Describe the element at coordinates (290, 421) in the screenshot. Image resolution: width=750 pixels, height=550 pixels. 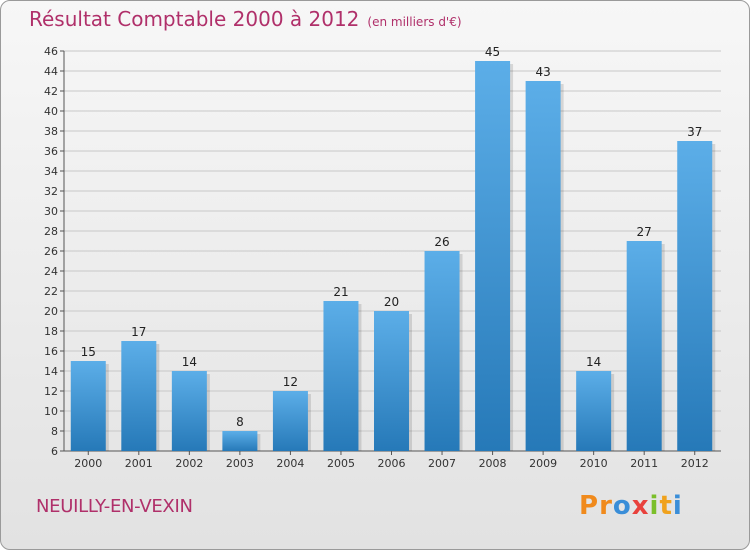
I see `bar-2004` at that location.